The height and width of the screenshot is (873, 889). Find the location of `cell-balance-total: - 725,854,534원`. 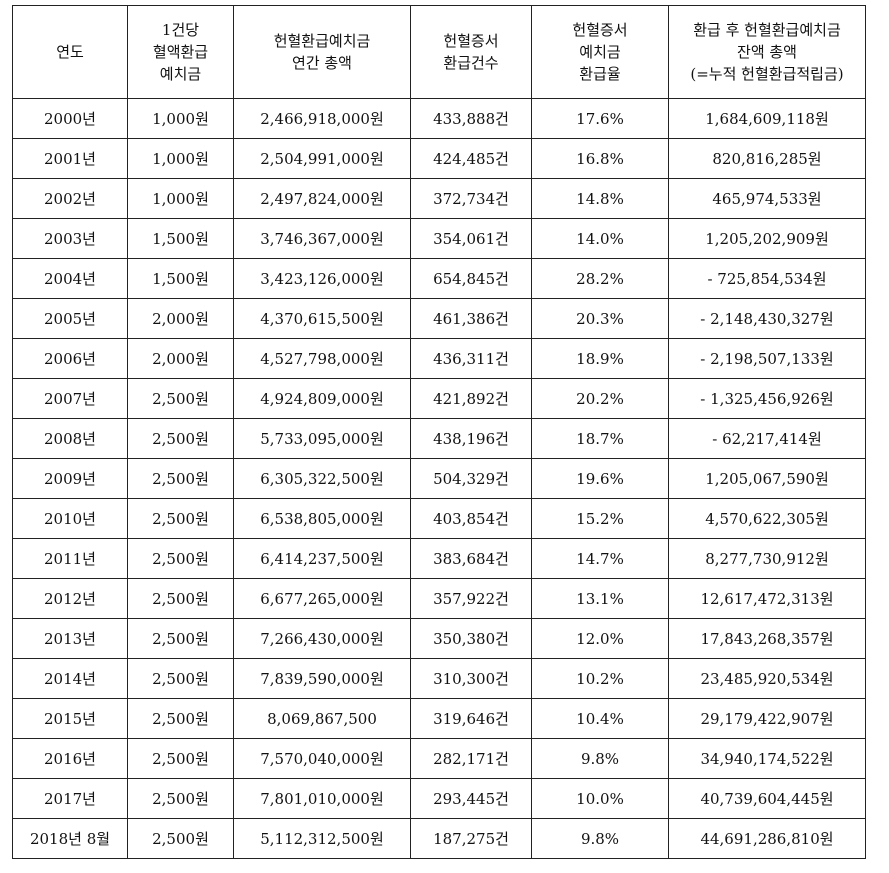

cell-balance-total: - 725,854,534원 is located at coordinates (767, 278).